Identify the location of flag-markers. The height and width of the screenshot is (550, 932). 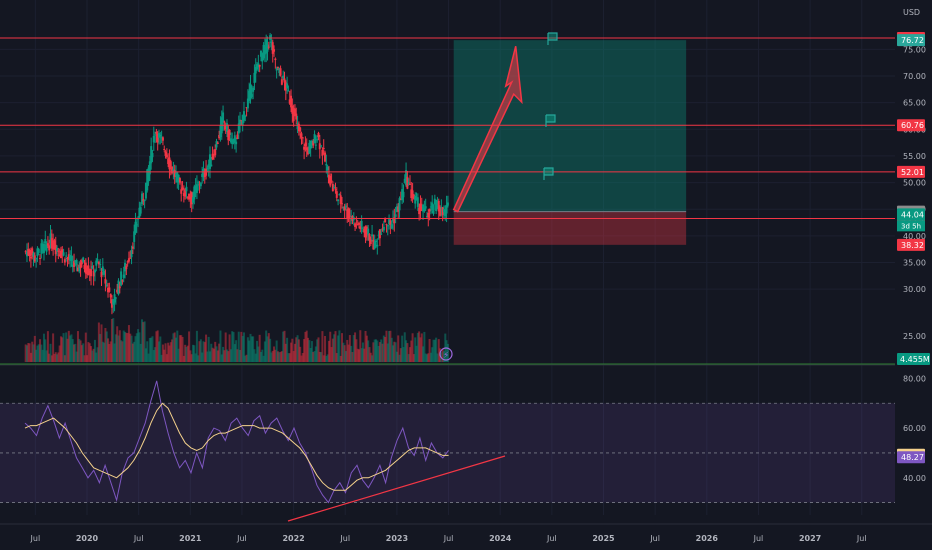
(550, 106).